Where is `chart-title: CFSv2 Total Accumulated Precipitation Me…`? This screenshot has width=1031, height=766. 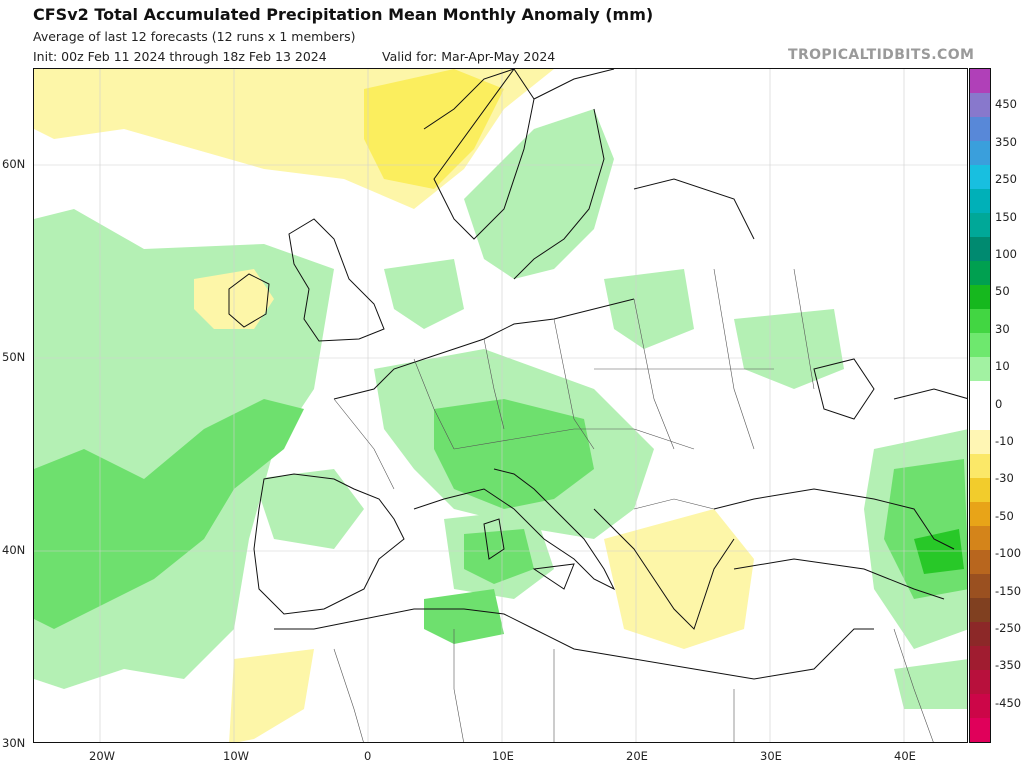 chart-title: CFSv2 Total Accumulated Precipitation Me… is located at coordinates (343, 14).